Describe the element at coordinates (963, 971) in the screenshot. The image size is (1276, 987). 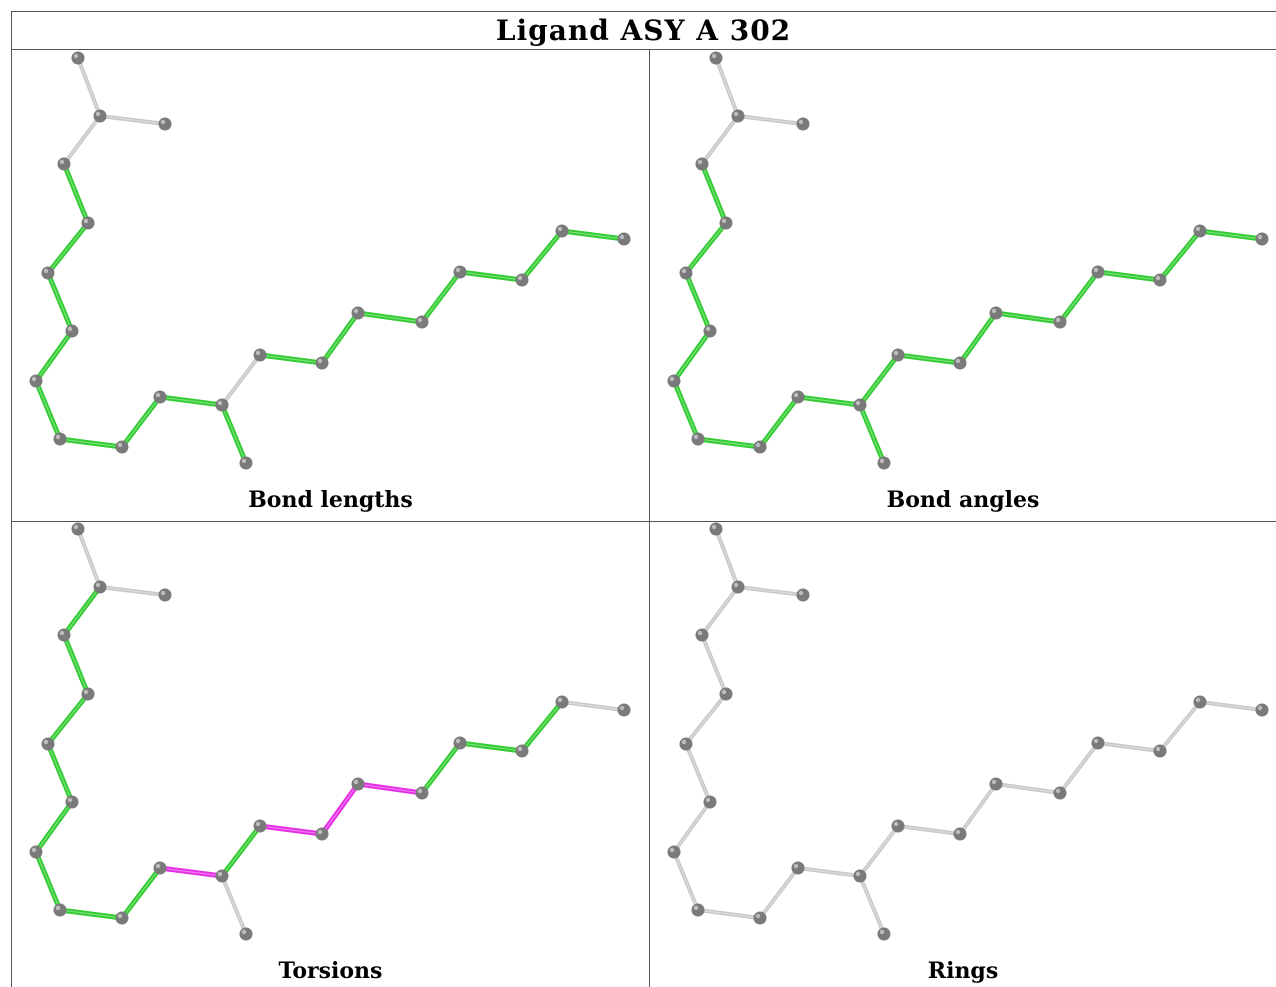
I see `caption-rings: Rings` at that location.